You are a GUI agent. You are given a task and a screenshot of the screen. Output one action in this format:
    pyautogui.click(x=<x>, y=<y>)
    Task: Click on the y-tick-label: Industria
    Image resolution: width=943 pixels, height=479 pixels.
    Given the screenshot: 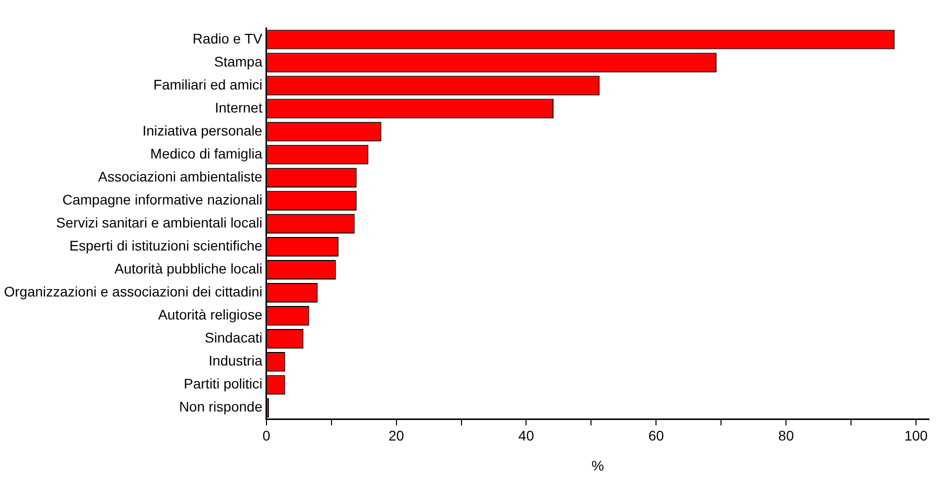 What is the action you would take?
    pyautogui.click(x=235, y=360)
    